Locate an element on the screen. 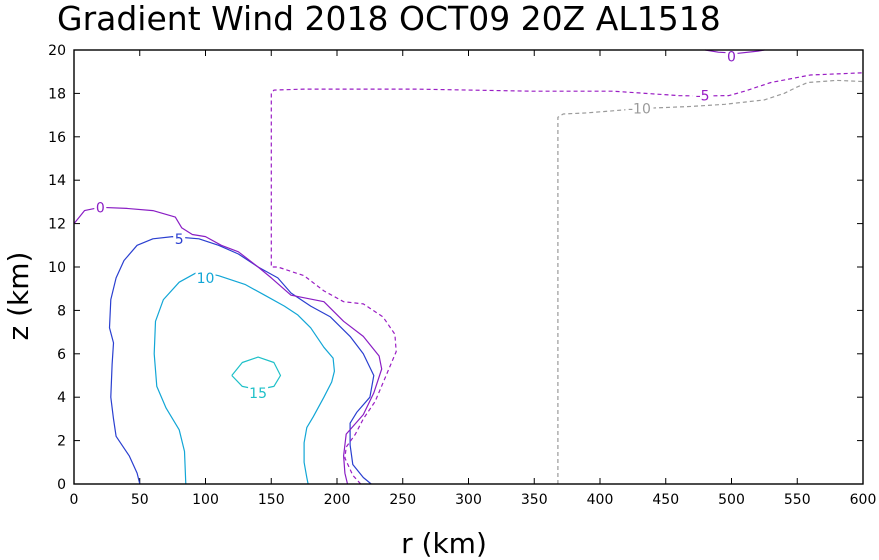 This screenshot has width=879, height=560. y-tick-label: 8 is located at coordinates (61, 311).